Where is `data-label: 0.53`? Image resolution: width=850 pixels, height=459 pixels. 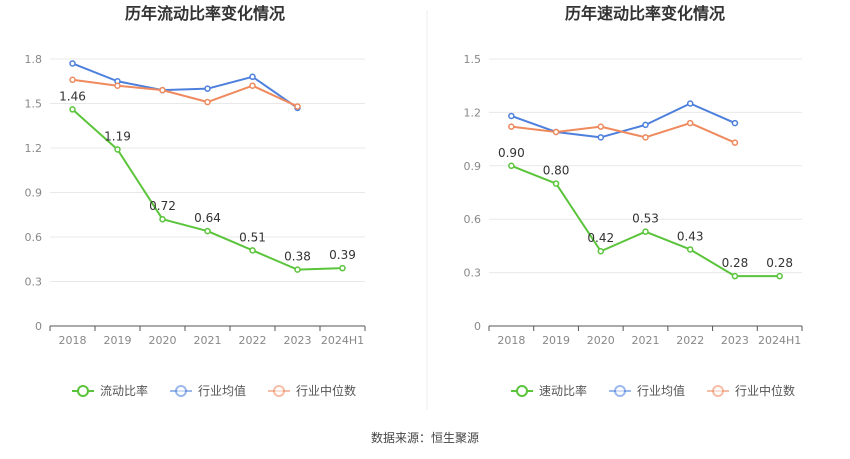 data-label: 0.53 is located at coordinates (645, 219).